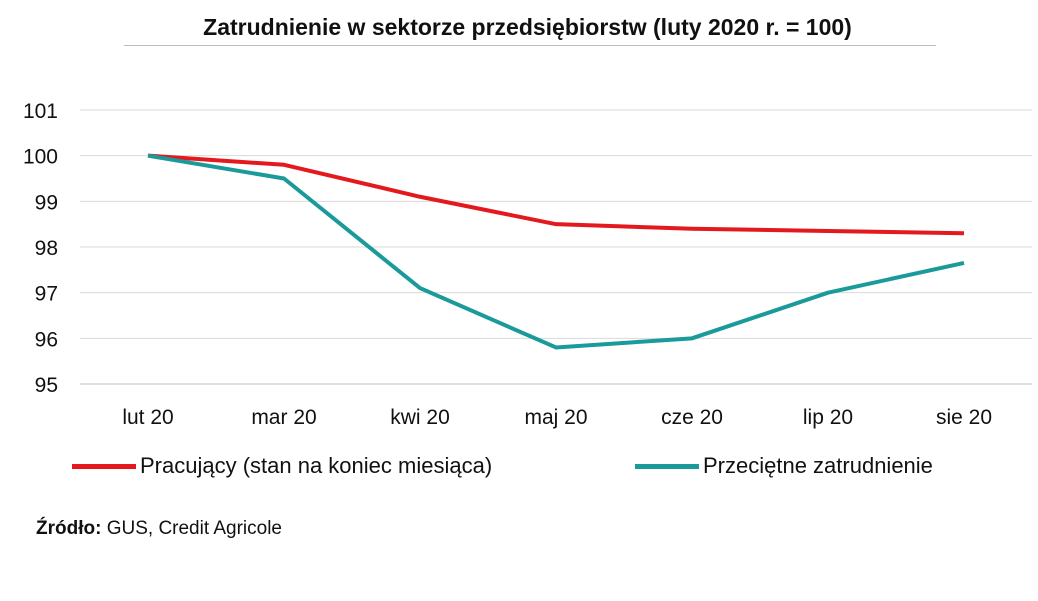 The width and height of the screenshot is (1038, 601). I want to click on y-tick-label: 98, so click(46, 248).